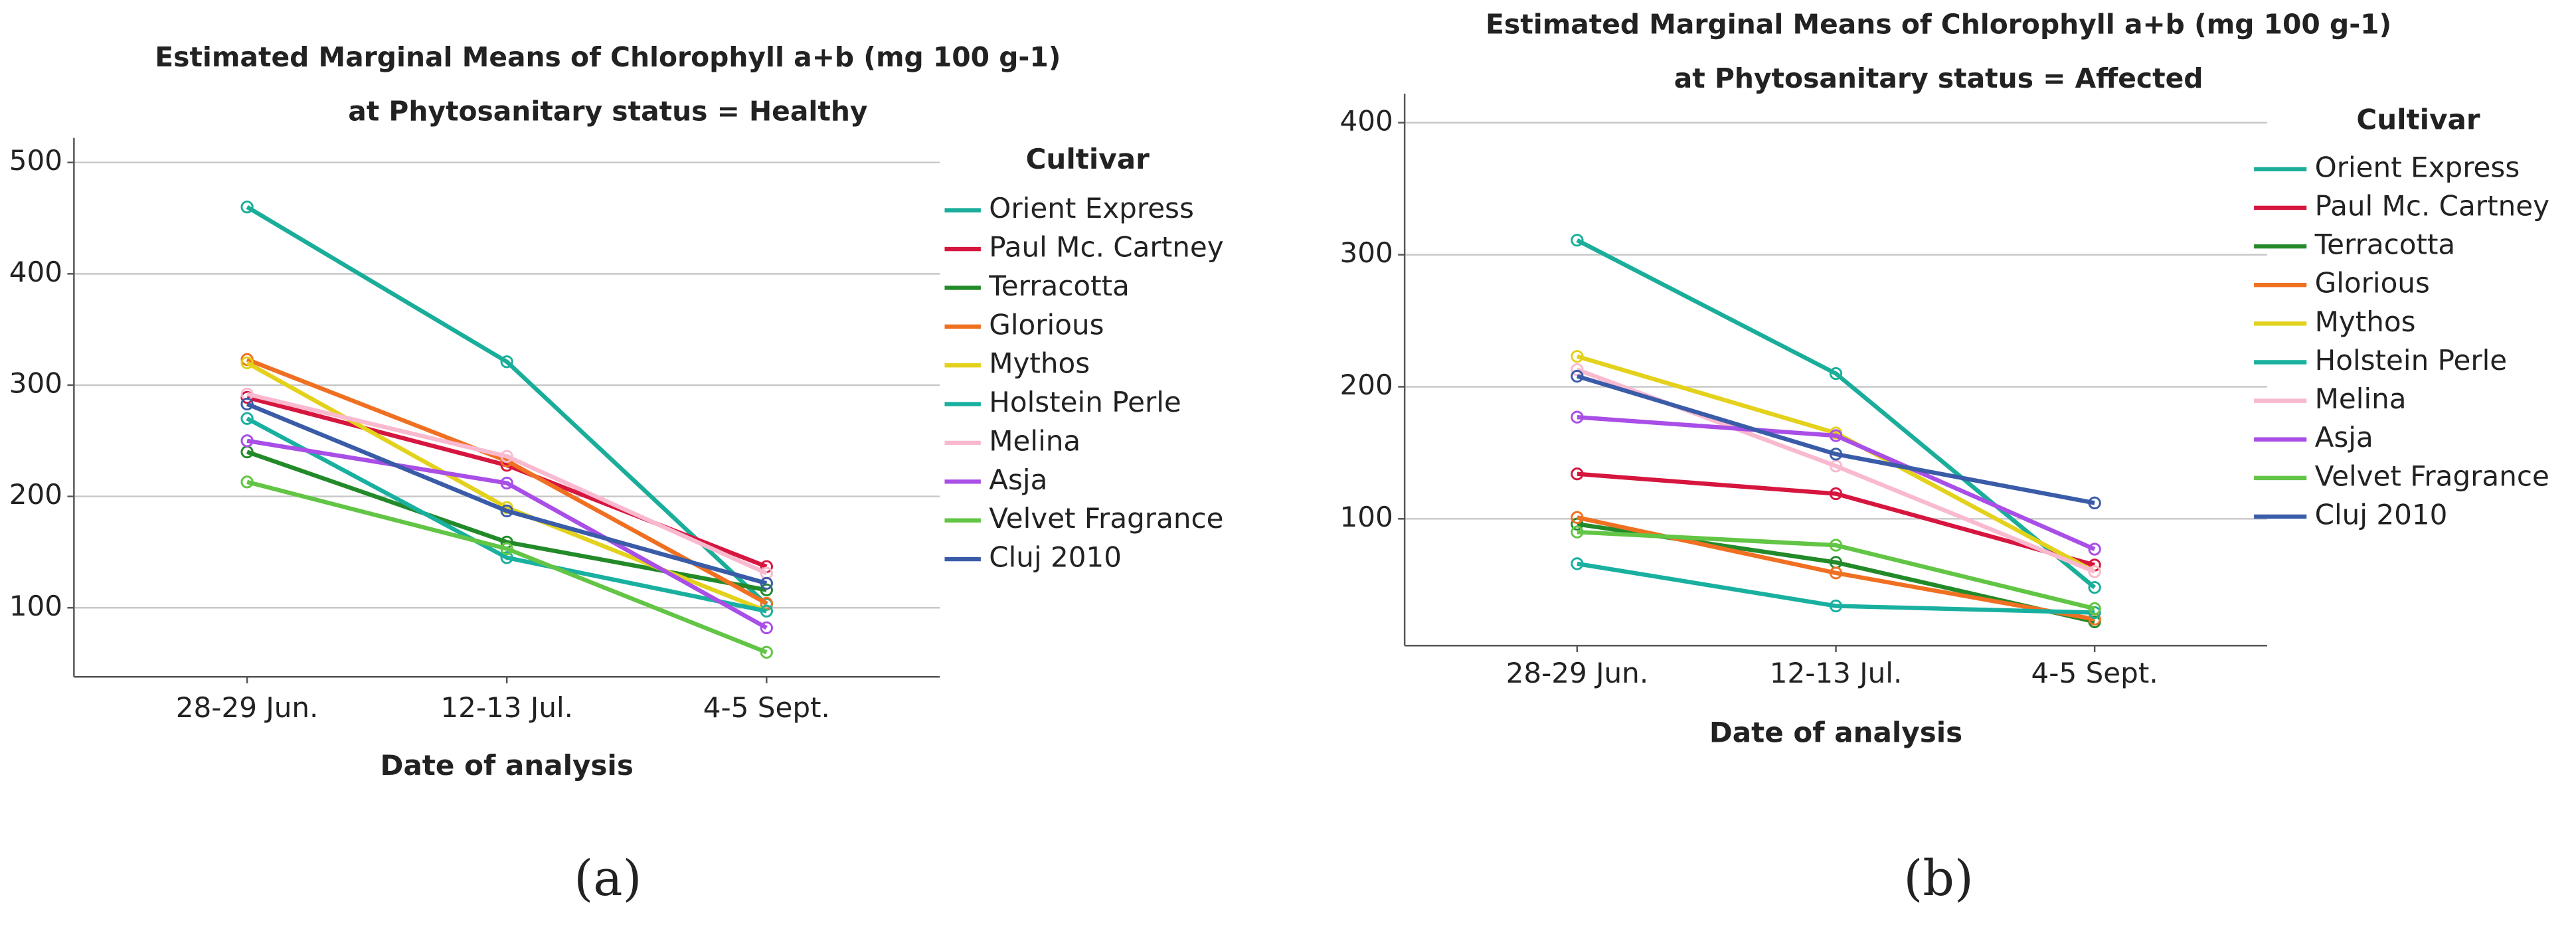 Image resolution: width=2576 pixels, height=925 pixels. Describe the element at coordinates (1577, 673) in the screenshot. I see `x-tick-label: 28-29 Jun.` at that location.